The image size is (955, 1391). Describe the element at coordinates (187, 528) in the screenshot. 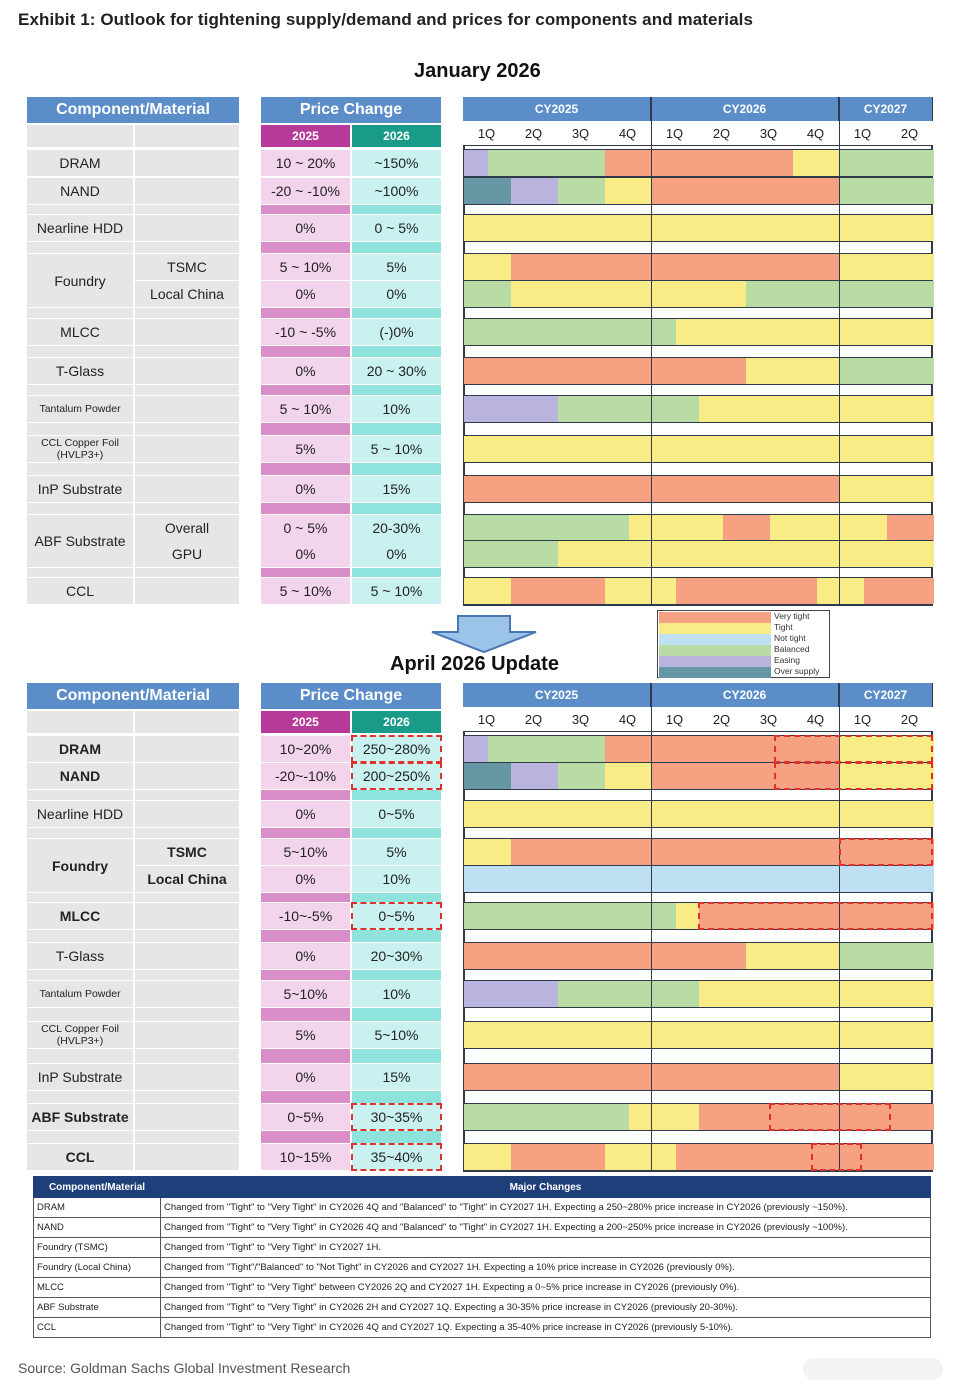

I see `component-sub-overall: Overall` at that location.